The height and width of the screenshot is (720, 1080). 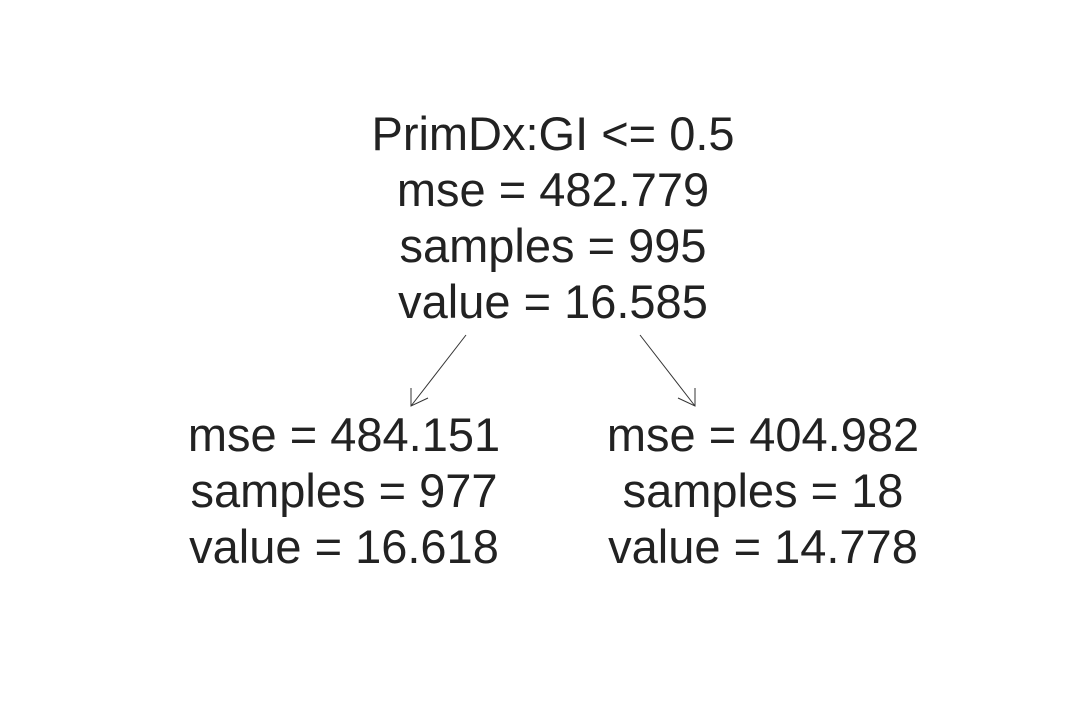 What do you see at coordinates (553, 245) in the screenshot?
I see `root-samples: samples = 995` at bounding box center [553, 245].